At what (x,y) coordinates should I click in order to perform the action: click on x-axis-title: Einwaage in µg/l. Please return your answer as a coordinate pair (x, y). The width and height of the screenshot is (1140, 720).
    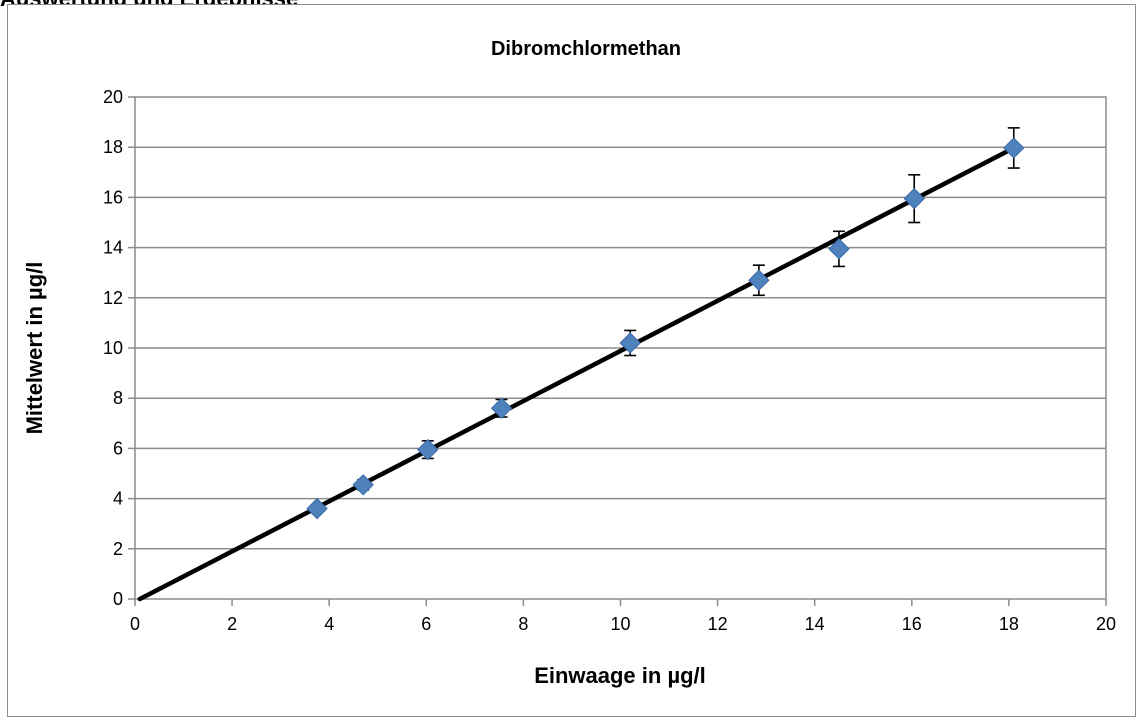
    Looking at the image, I should click on (620, 675).